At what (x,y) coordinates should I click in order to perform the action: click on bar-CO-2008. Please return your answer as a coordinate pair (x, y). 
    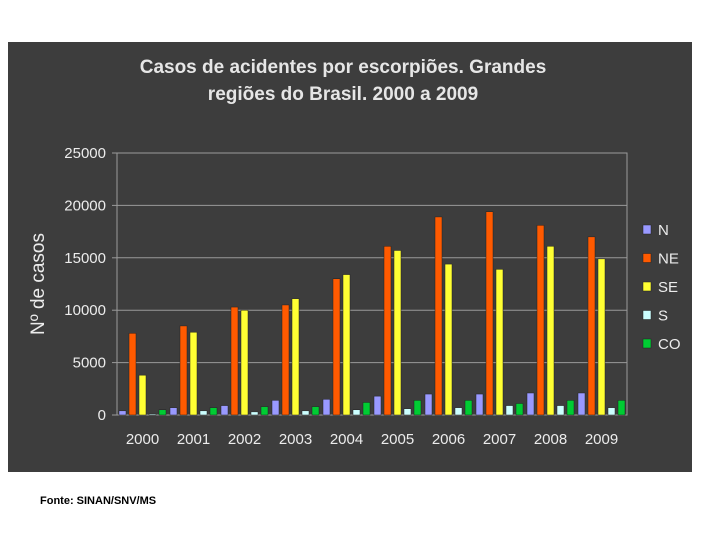
    Looking at the image, I should click on (570, 408).